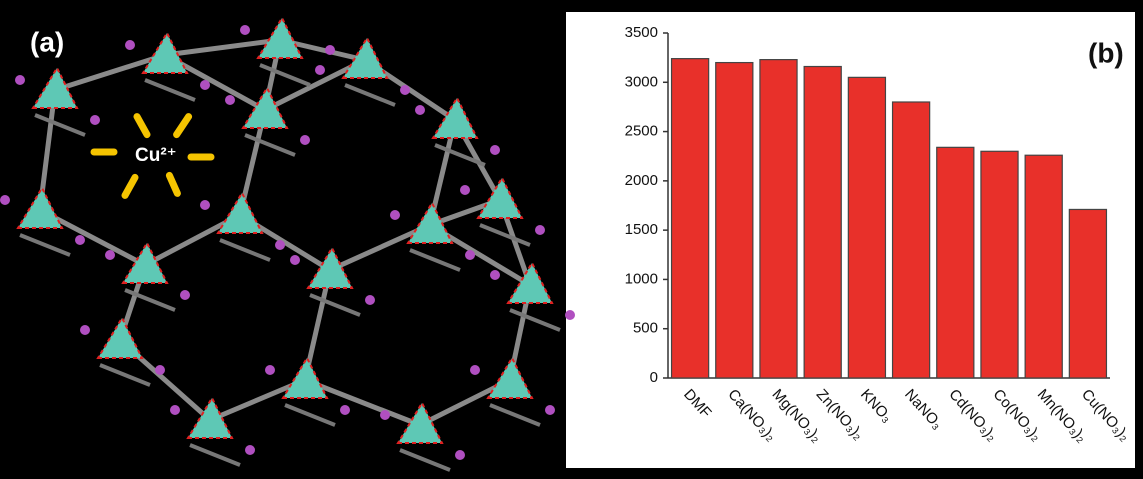  What do you see at coordinates (641, 81) in the screenshot?
I see `y-tick-label: 3000` at bounding box center [641, 81].